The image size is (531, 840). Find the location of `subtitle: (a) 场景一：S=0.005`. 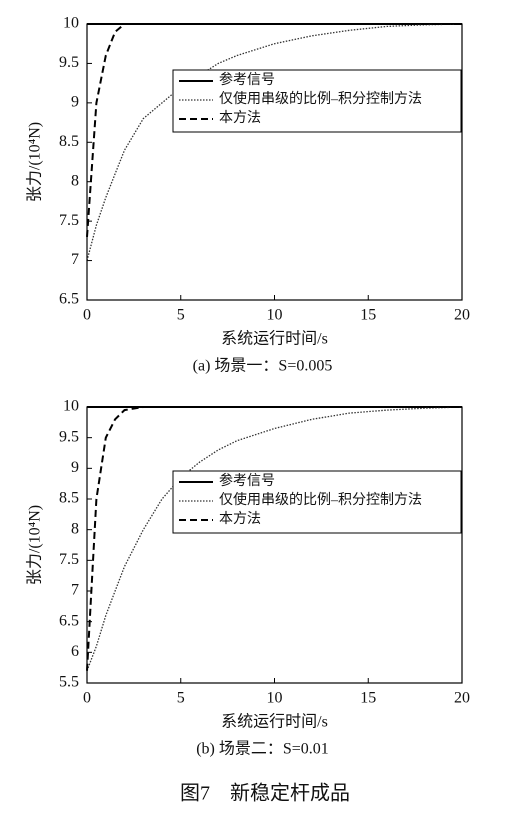

subtitle: (a) 场景一：S=0.005 is located at coordinates (263, 366).